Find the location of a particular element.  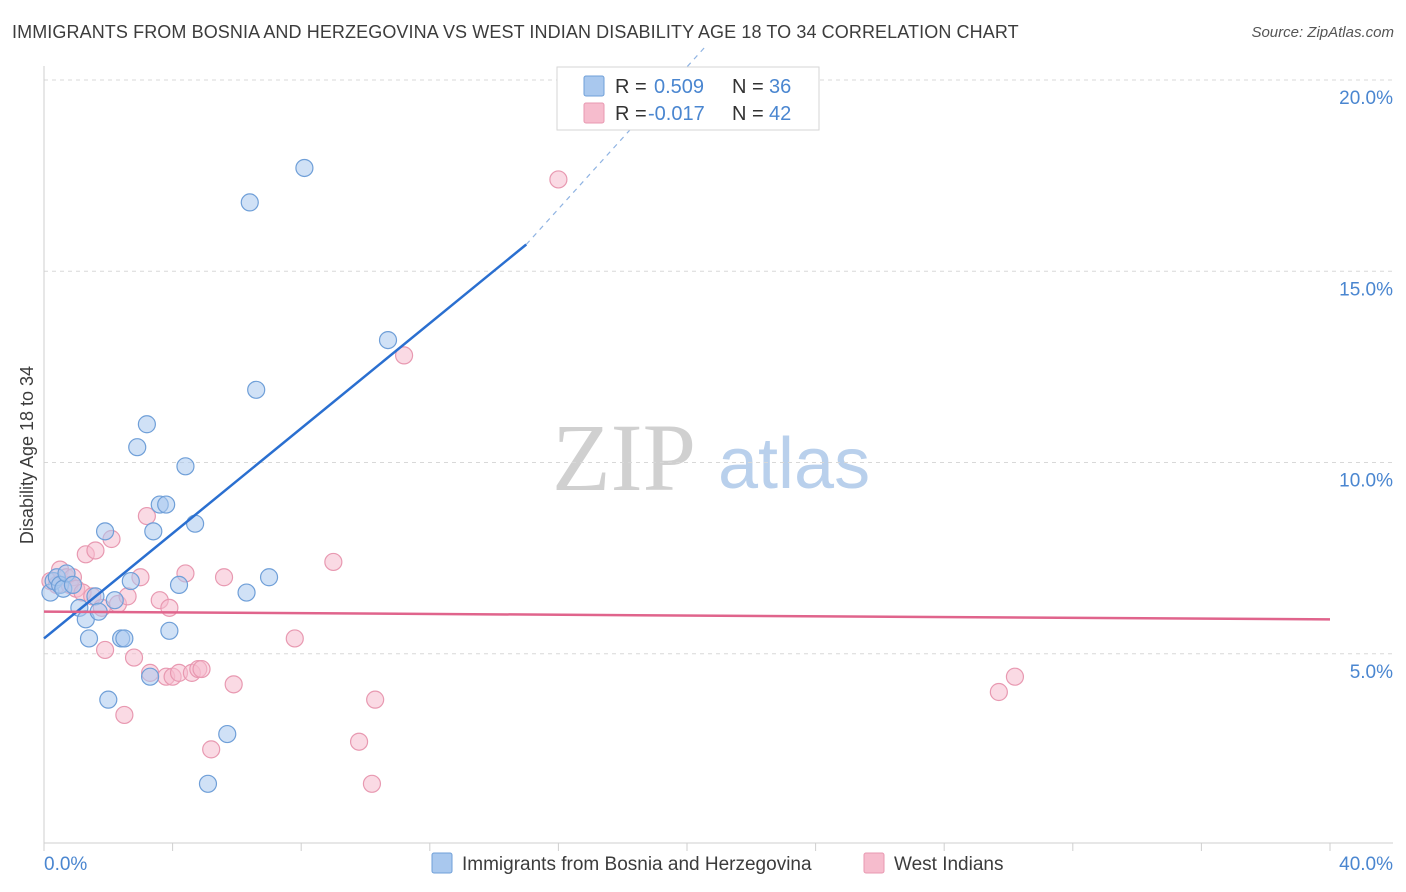

legend-n-label-pink: N = is located at coordinates (748, 114).